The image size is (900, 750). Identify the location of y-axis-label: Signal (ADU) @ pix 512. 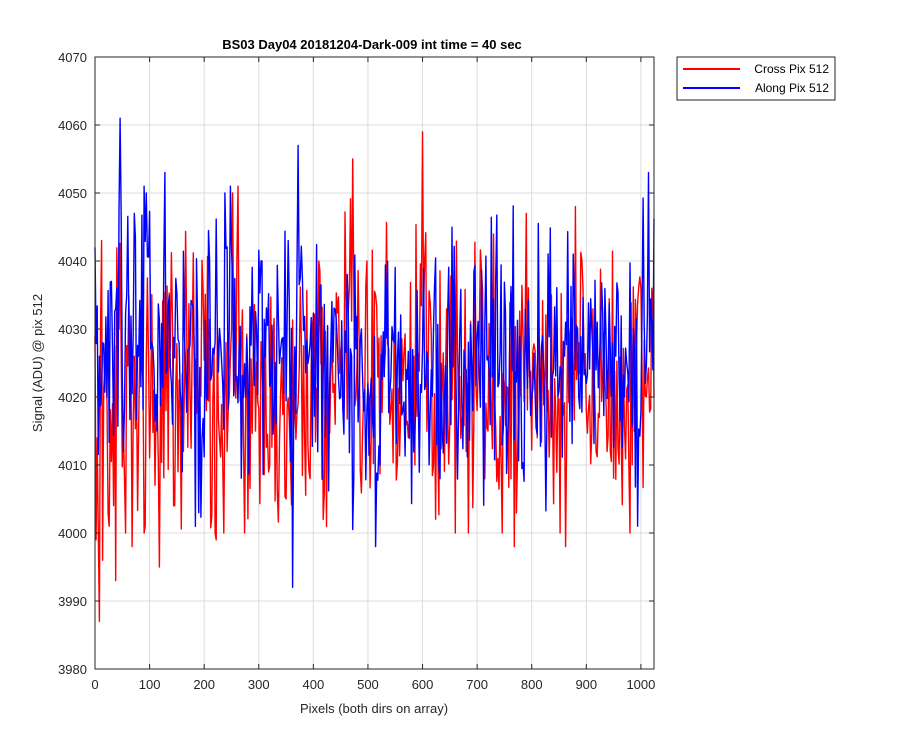
(37, 363).